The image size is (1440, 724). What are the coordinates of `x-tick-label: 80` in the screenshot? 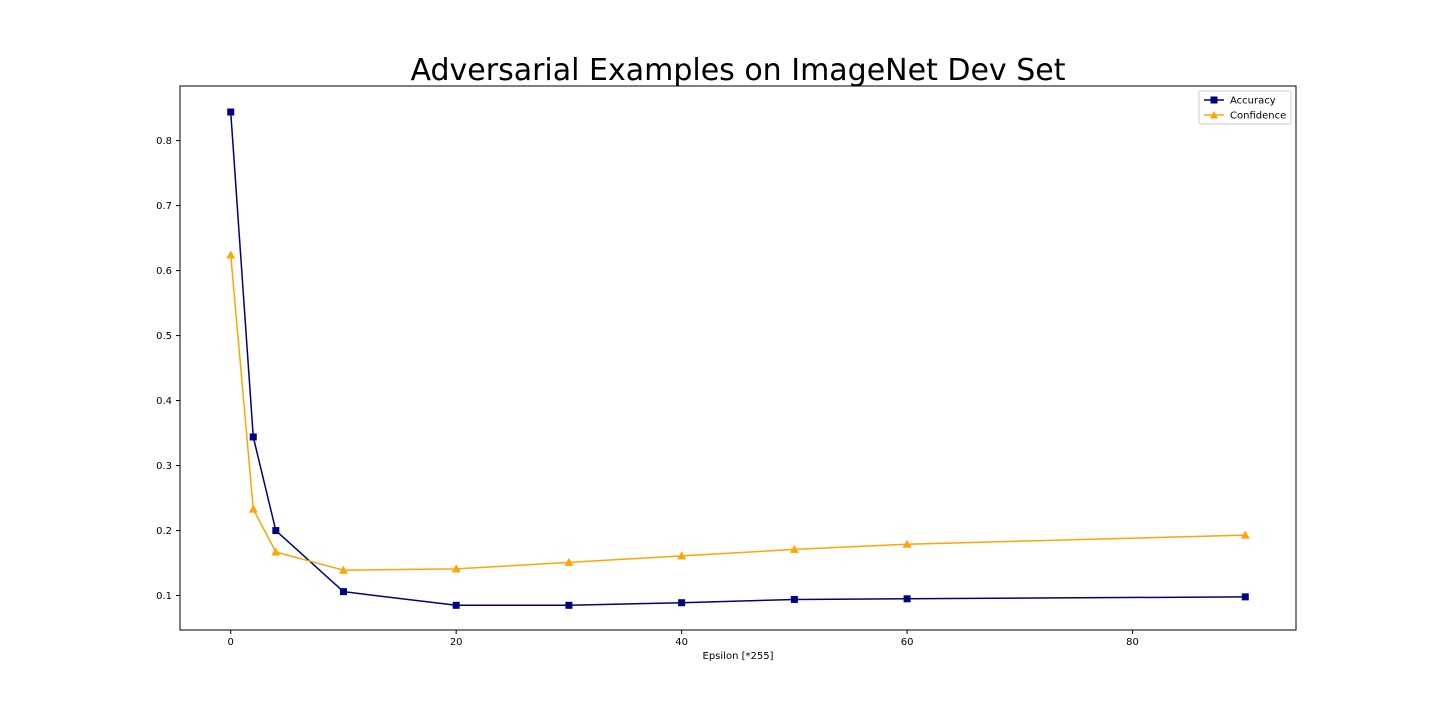 It's located at (1132, 642).